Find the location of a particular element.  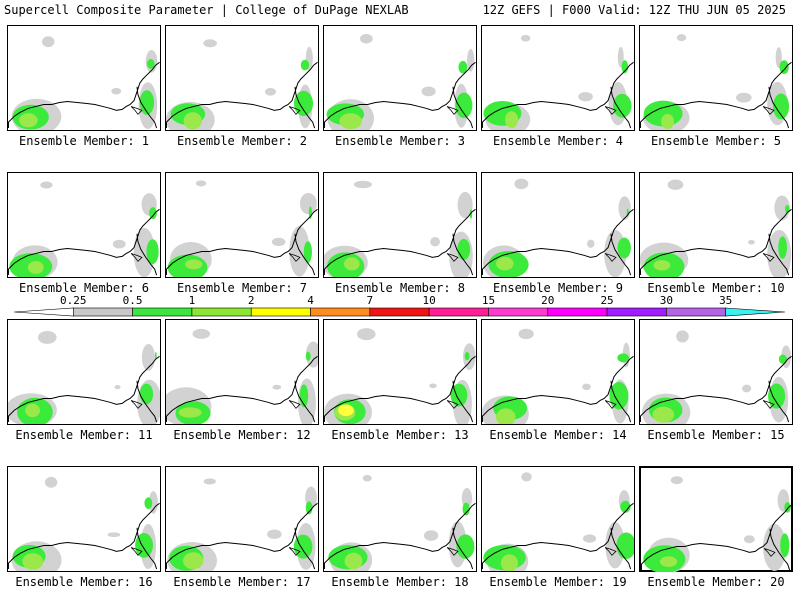

panel-label: Ensemble Member: 3 is located at coordinates (400, 141).